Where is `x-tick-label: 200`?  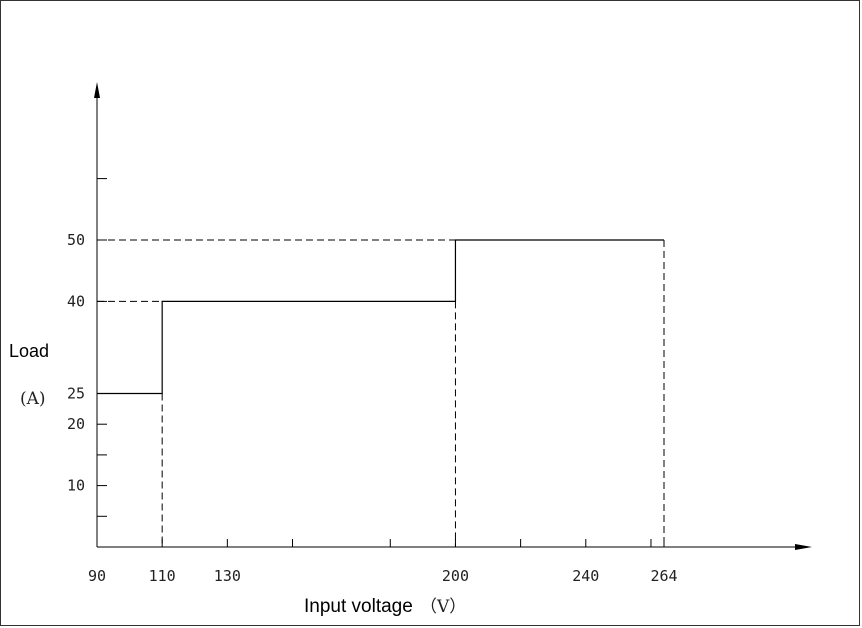
x-tick-label: 200 is located at coordinates (455, 576).